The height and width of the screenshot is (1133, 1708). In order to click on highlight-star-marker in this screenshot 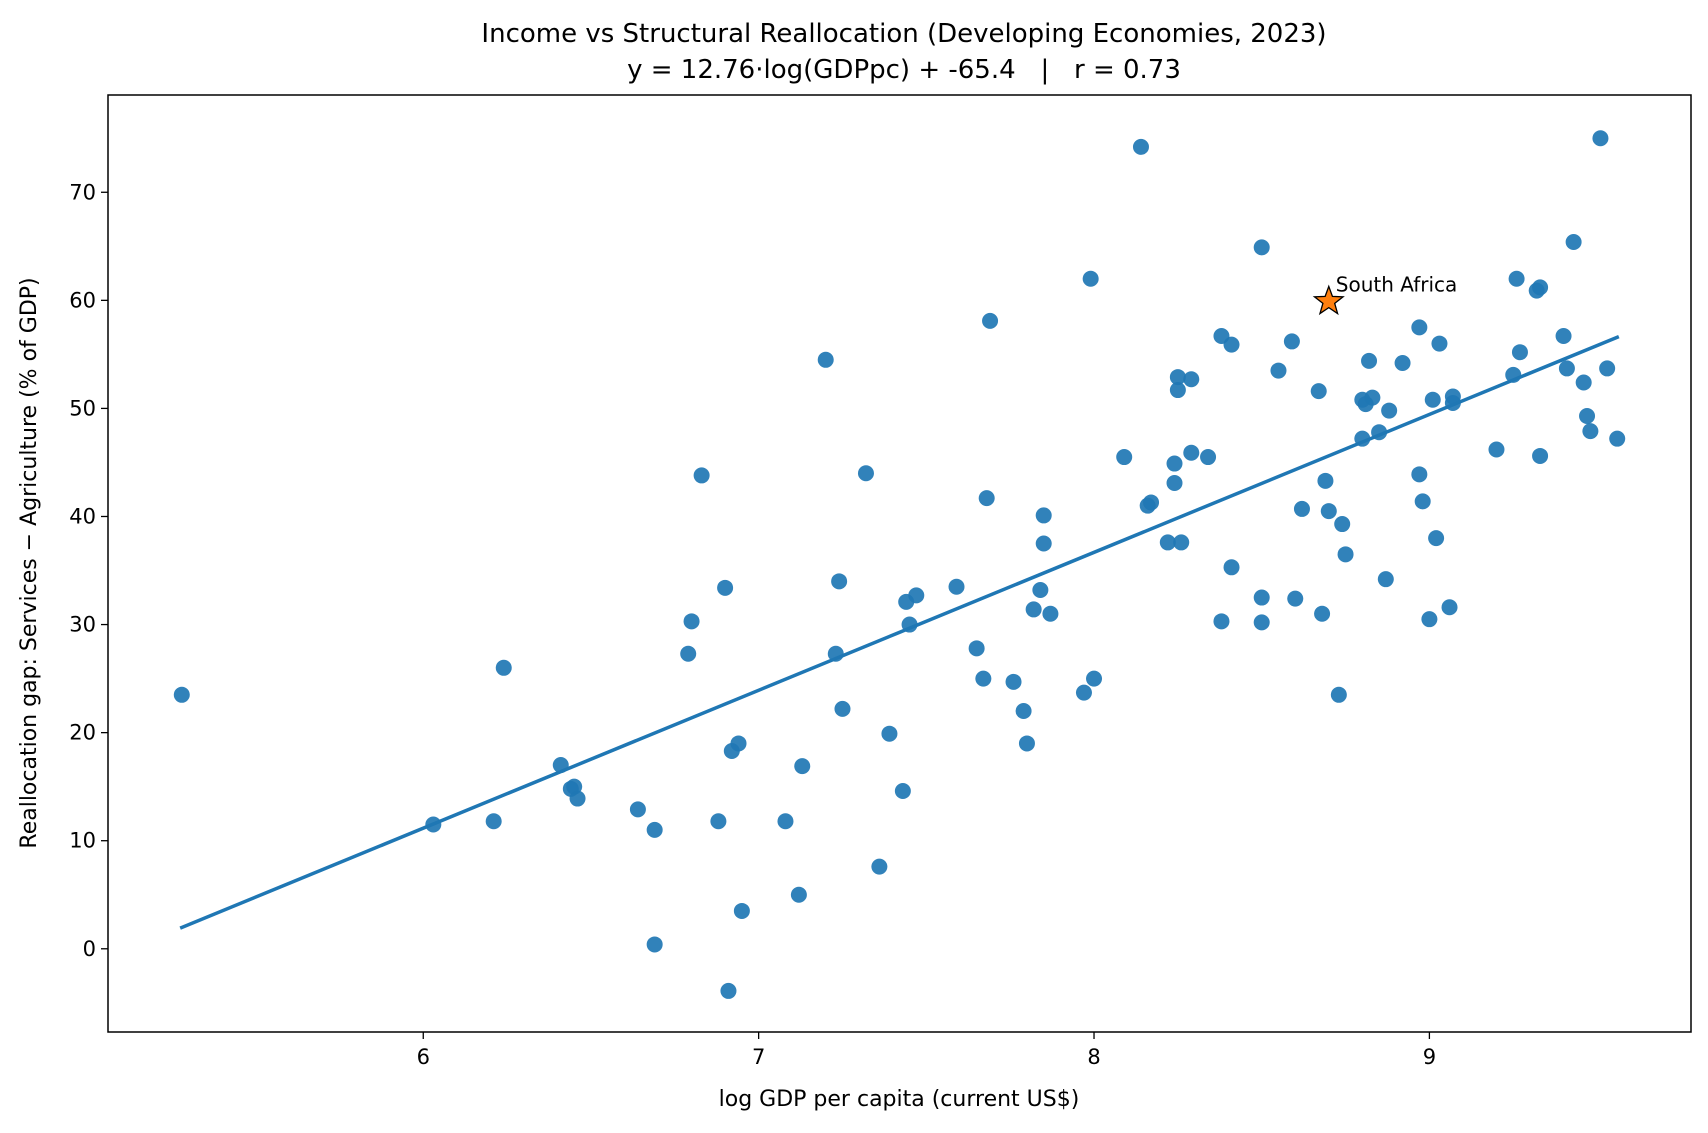, I will do `click(1328, 300)`.